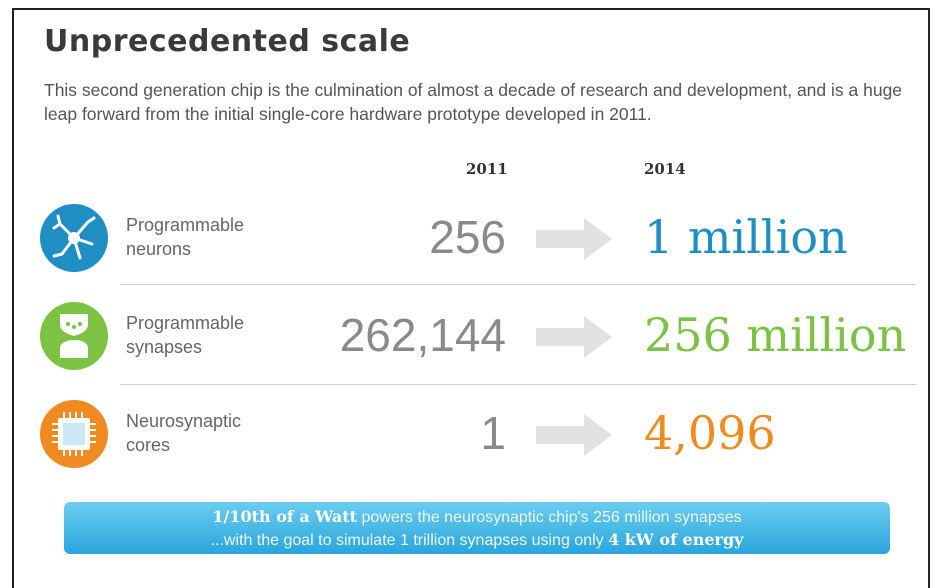 The width and height of the screenshot is (936, 588). Describe the element at coordinates (74, 238) in the screenshot. I see `neuron-icon` at that location.